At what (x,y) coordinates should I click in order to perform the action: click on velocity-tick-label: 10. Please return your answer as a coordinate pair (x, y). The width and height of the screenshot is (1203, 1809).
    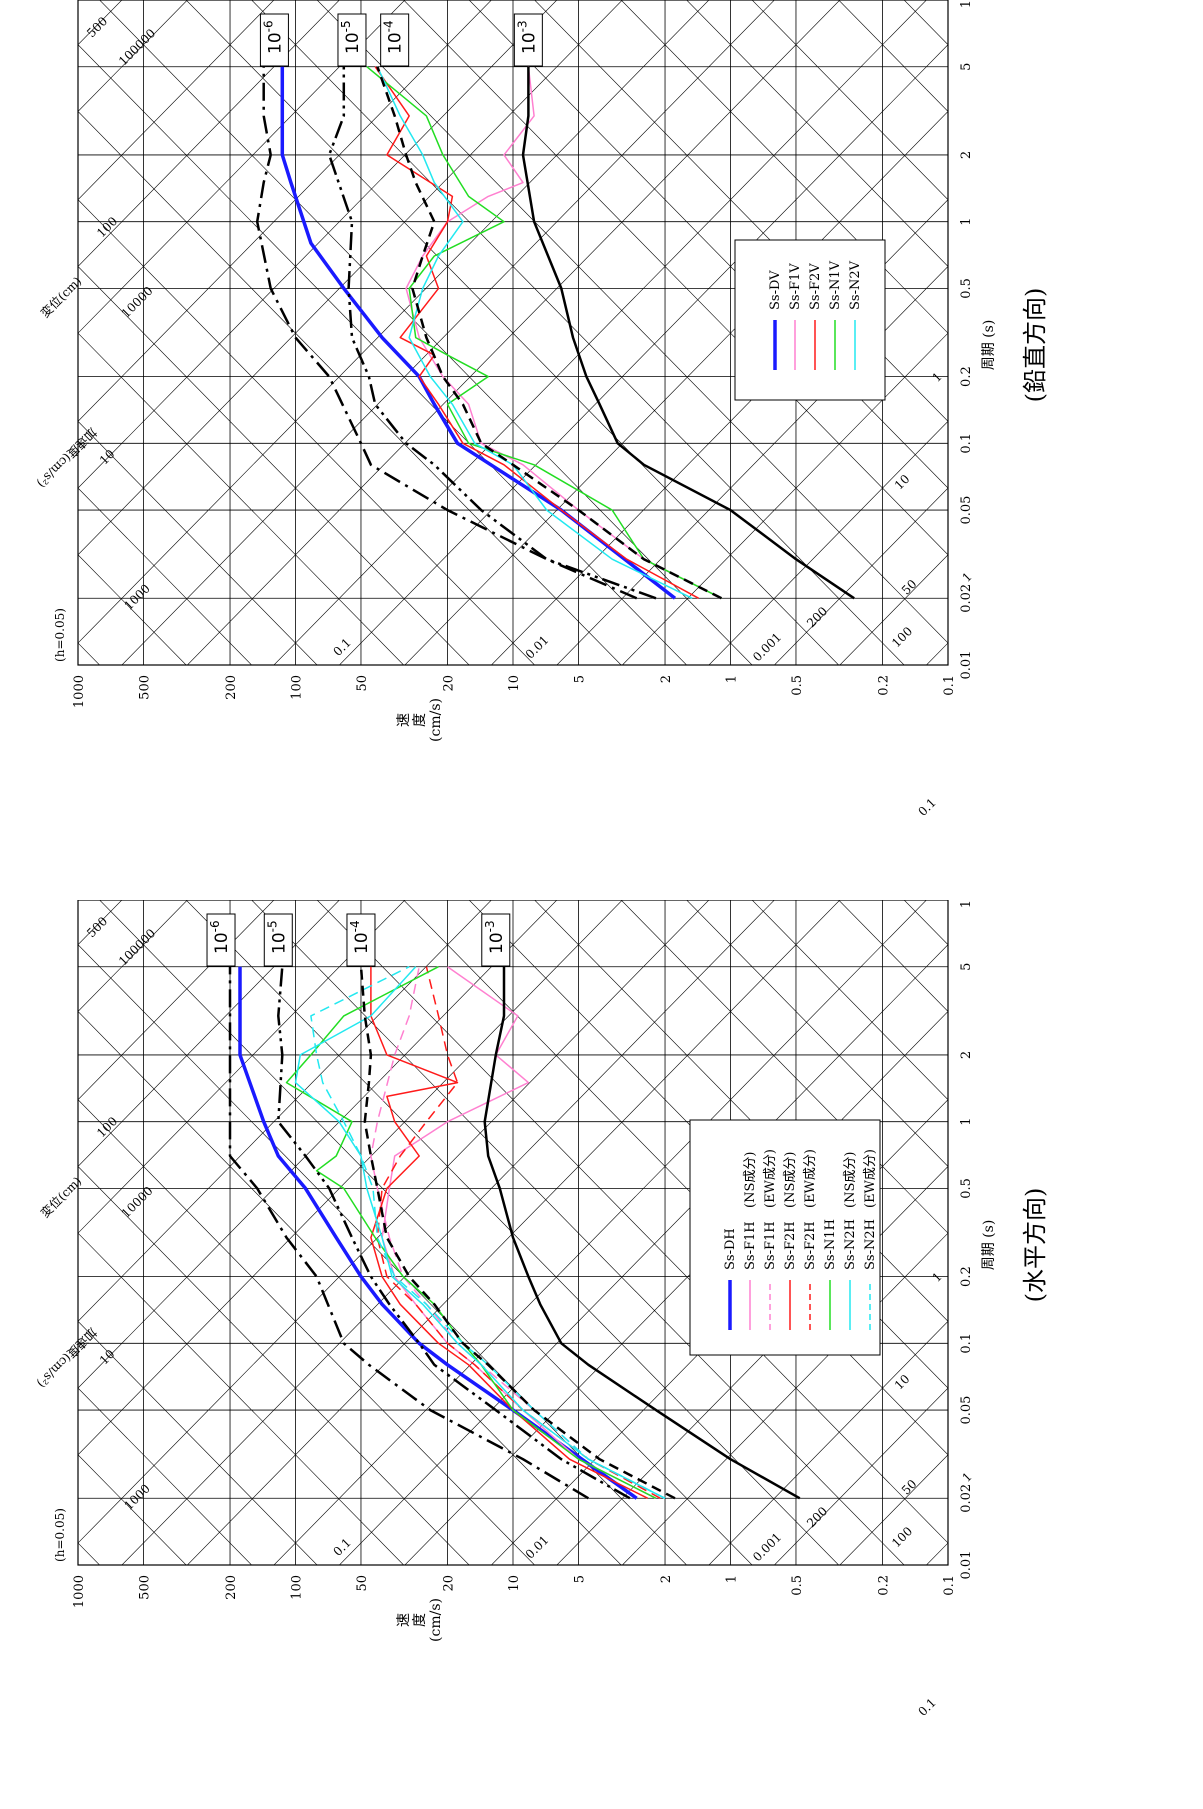
    Looking at the image, I should click on (514, 683).